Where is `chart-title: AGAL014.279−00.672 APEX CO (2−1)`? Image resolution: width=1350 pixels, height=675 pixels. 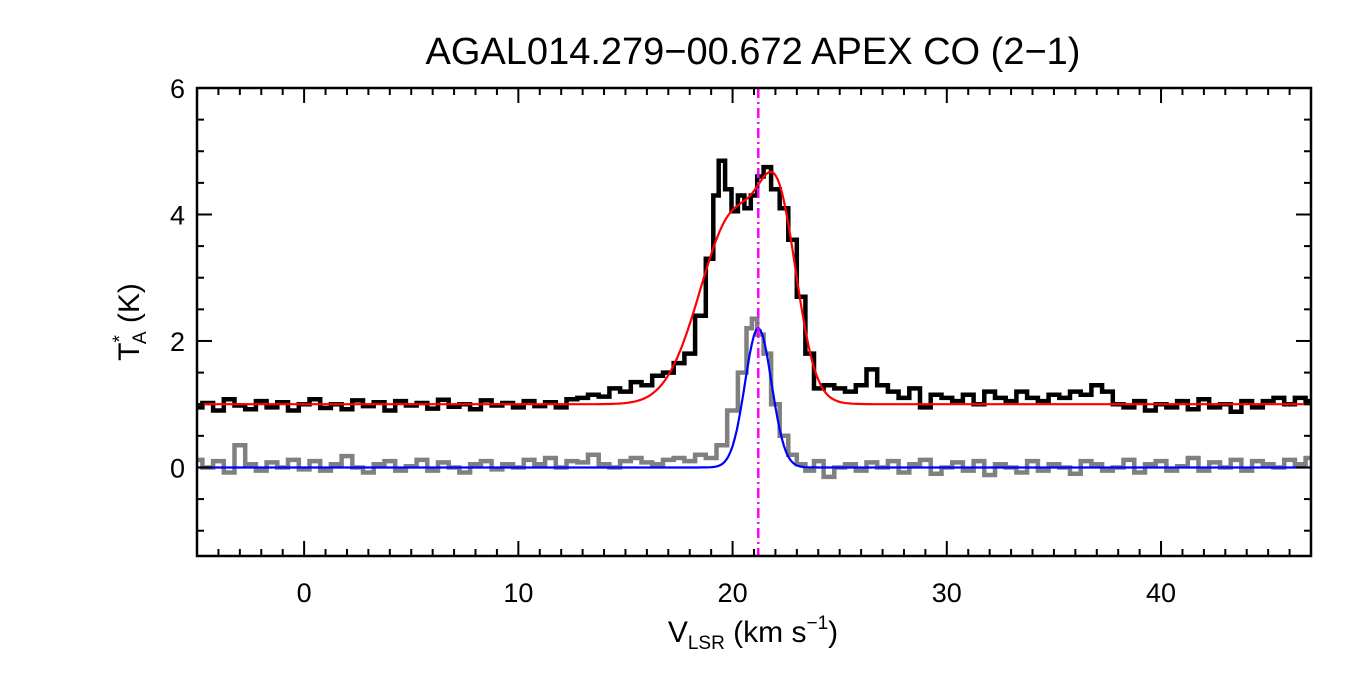
chart-title: AGAL014.279−00.672 APEX CO (2−1) is located at coordinates (753, 52).